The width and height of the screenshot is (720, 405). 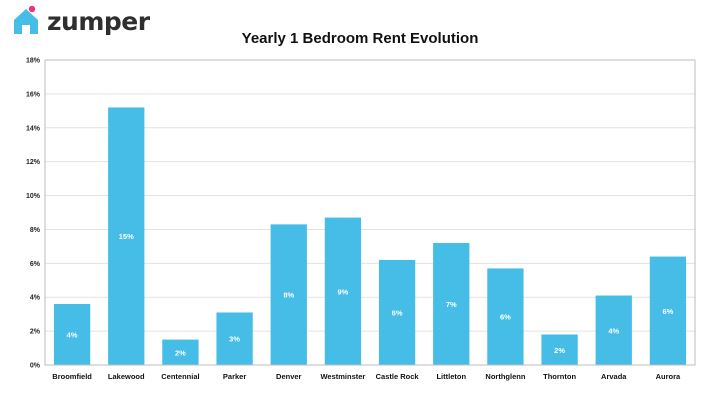 I want to click on bar-denver, so click(x=288, y=294).